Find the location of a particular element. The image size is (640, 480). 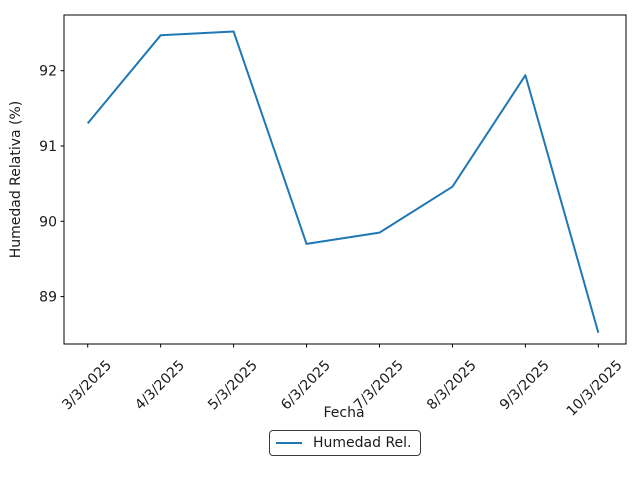

legend-label: Humedad Rel. is located at coordinates (362, 443).